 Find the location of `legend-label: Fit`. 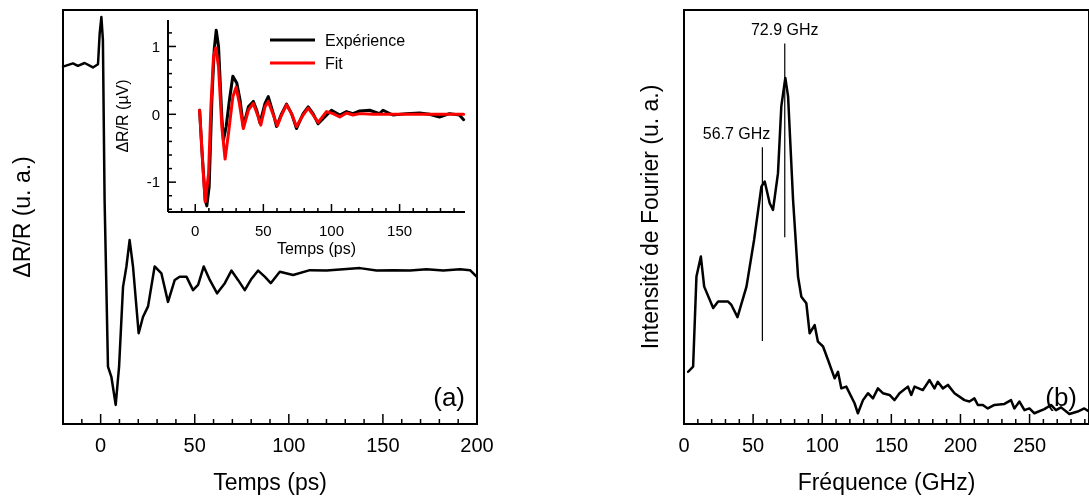

legend-label: Fit is located at coordinates (334, 63).